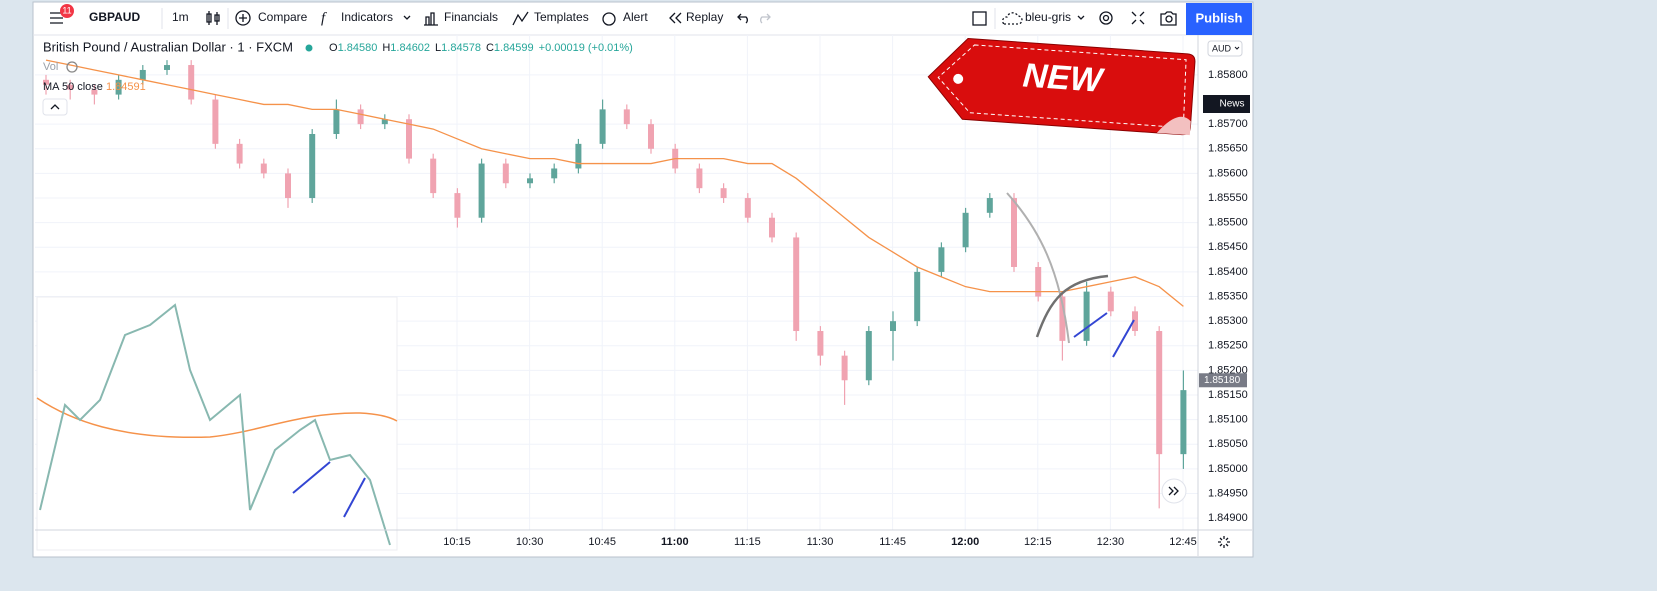 The image size is (1657, 591). Describe the element at coordinates (431, 19) in the screenshot. I see `financials-icon` at that location.